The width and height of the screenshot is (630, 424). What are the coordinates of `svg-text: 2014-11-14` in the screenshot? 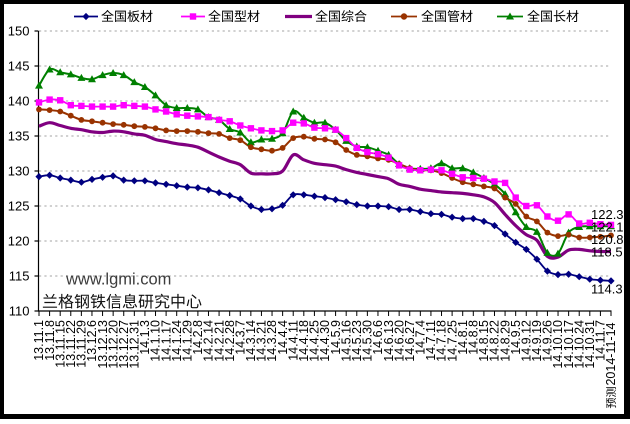 It's located at (611, 353).